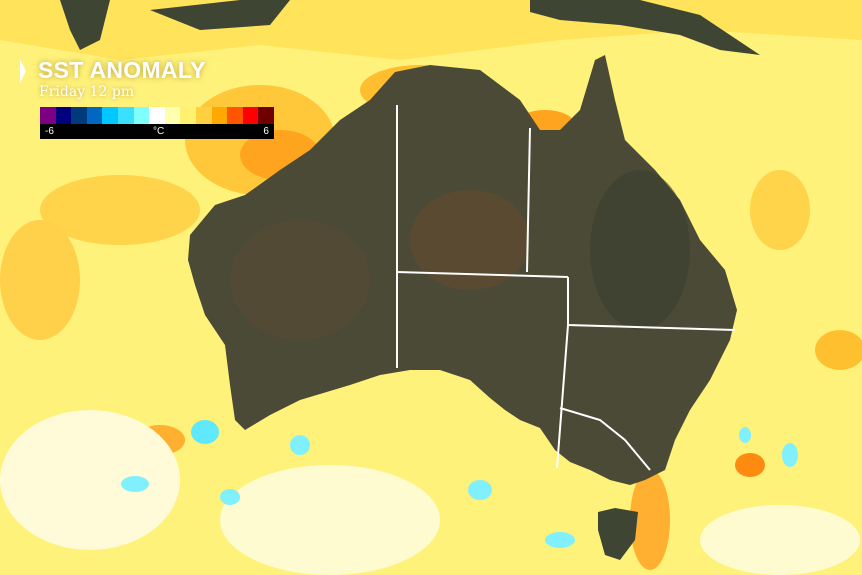 The width and height of the screenshot is (862, 575). What do you see at coordinates (618, 534) in the screenshot?
I see `tasmania` at bounding box center [618, 534].